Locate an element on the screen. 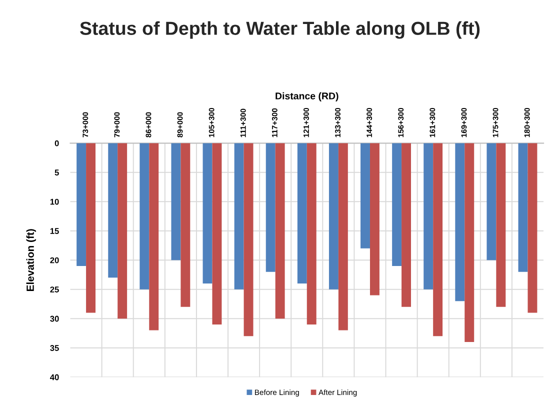  y-tick-label: 15 is located at coordinates (54, 231).